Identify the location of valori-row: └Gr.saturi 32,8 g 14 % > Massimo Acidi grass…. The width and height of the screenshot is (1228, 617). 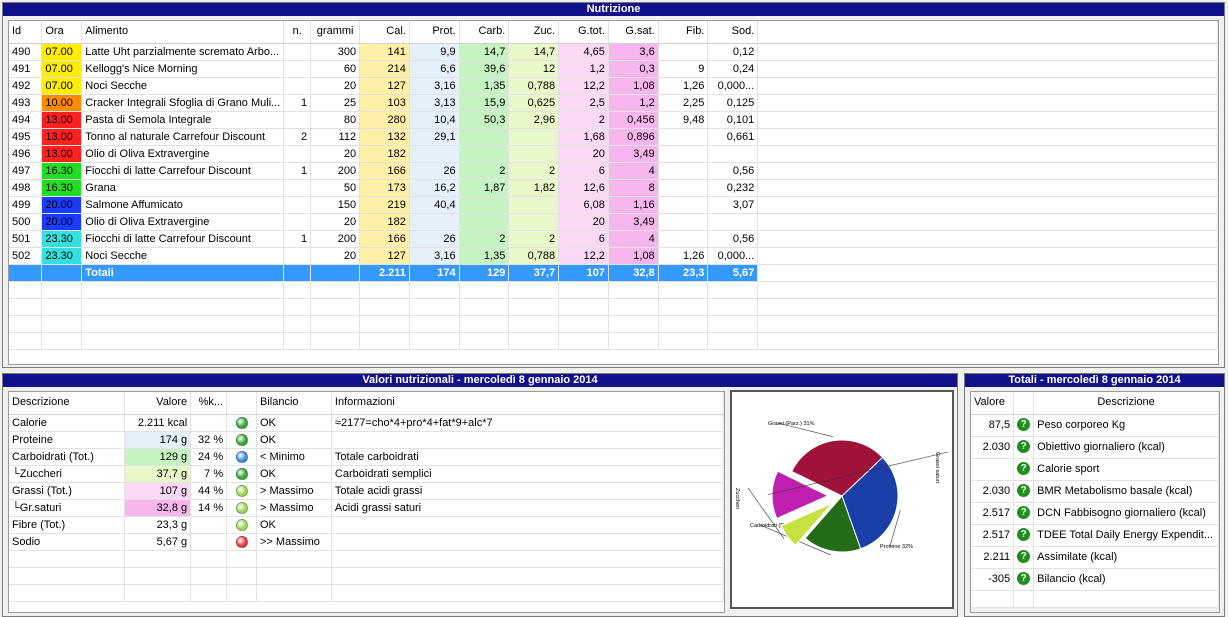
(366, 508).